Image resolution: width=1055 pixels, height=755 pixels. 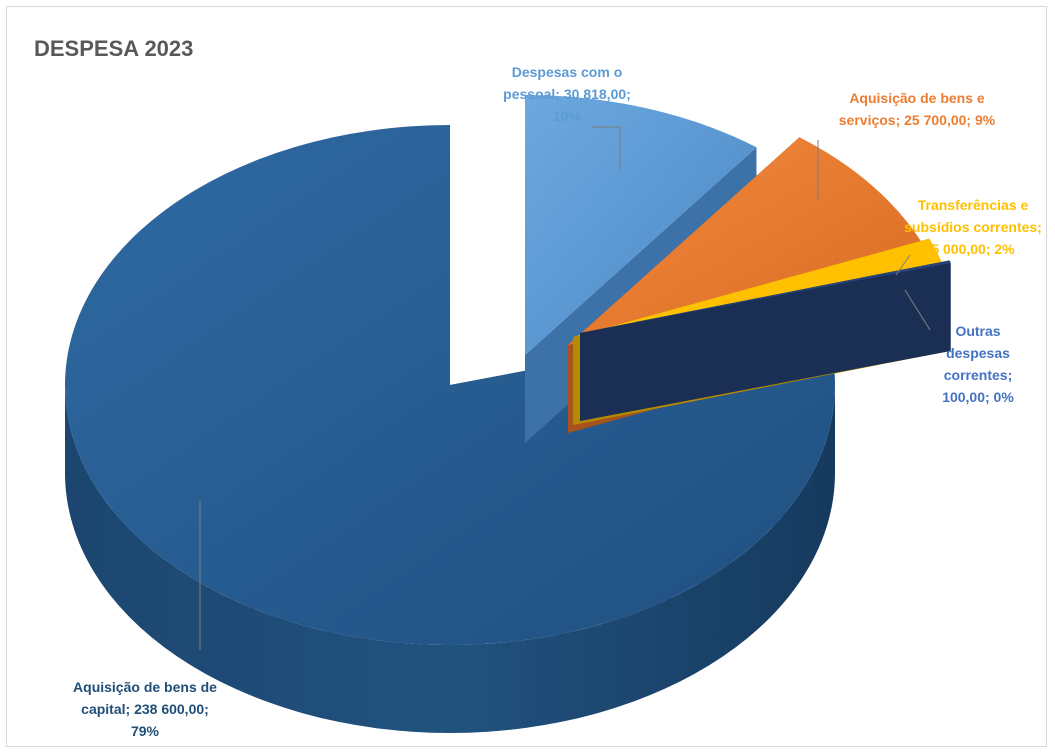 I want to click on data-label-line: subsídios correntes;, so click(x=973, y=227).